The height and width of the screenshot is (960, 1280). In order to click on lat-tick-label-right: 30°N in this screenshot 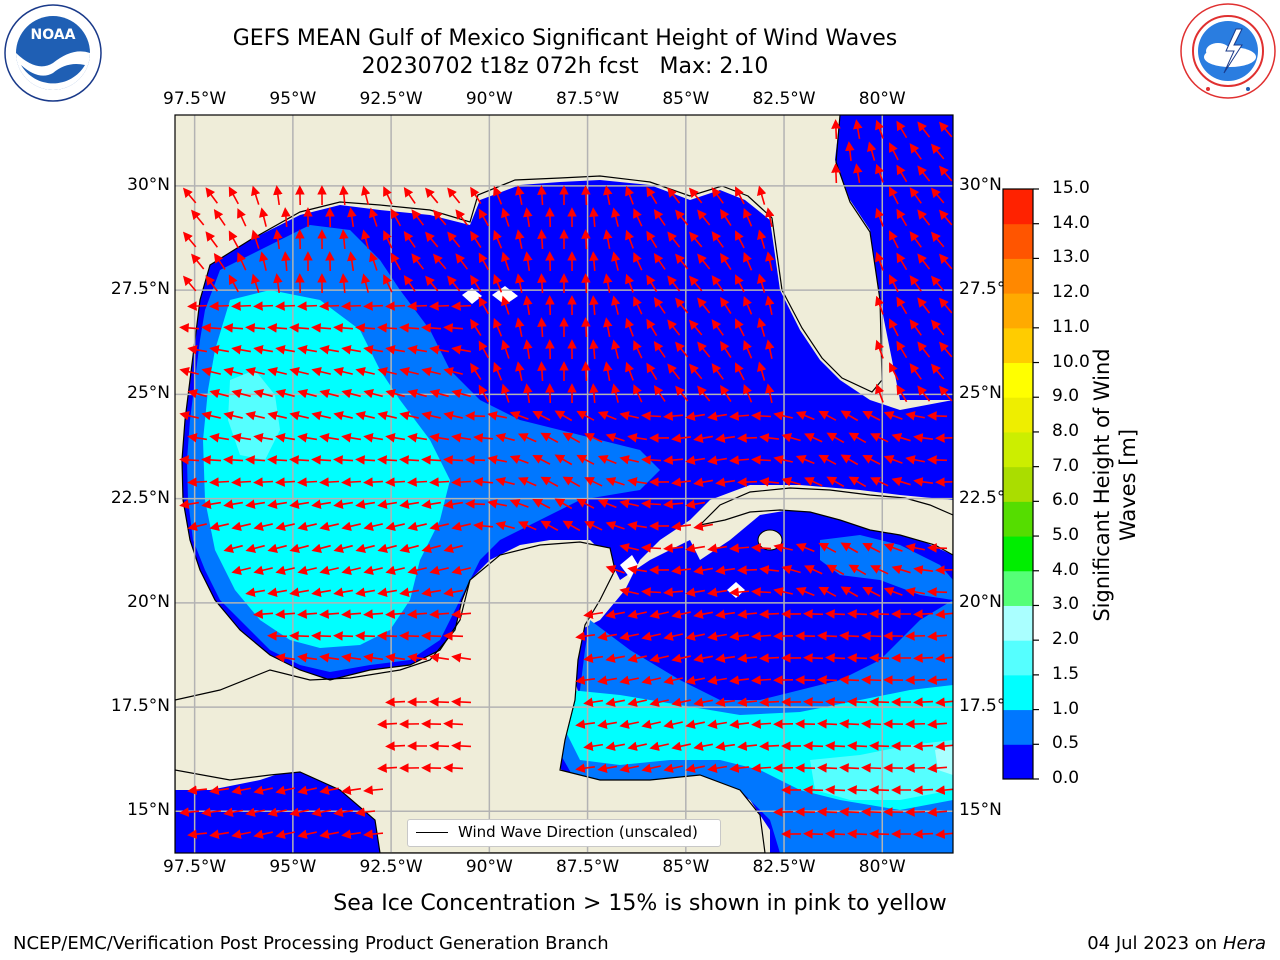, I will do `click(980, 184)`.